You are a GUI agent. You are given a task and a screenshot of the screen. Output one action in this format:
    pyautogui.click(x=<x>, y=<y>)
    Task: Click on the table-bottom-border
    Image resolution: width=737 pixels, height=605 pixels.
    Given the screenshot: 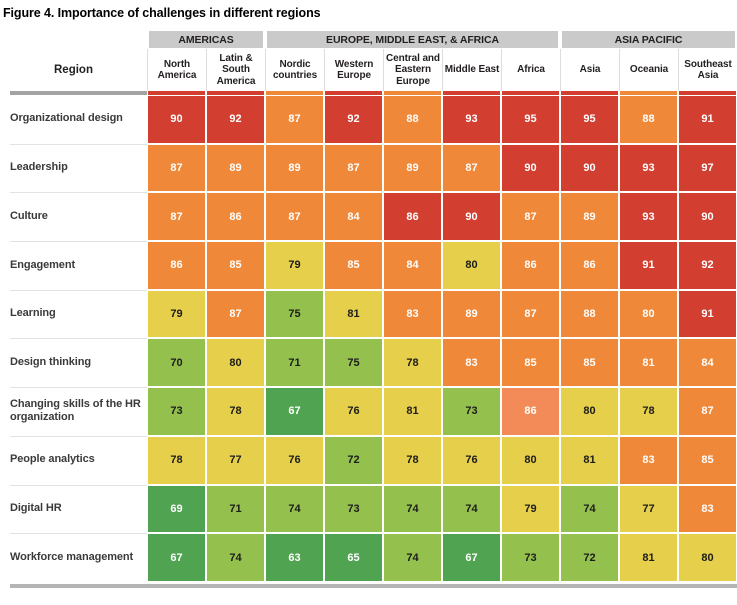 What is the action you would take?
    pyautogui.click(x=373, y=585)
    